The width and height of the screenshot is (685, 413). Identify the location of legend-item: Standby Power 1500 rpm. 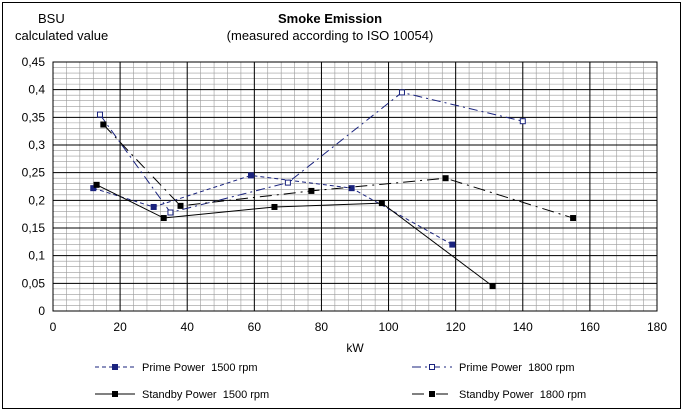
(182, 395).